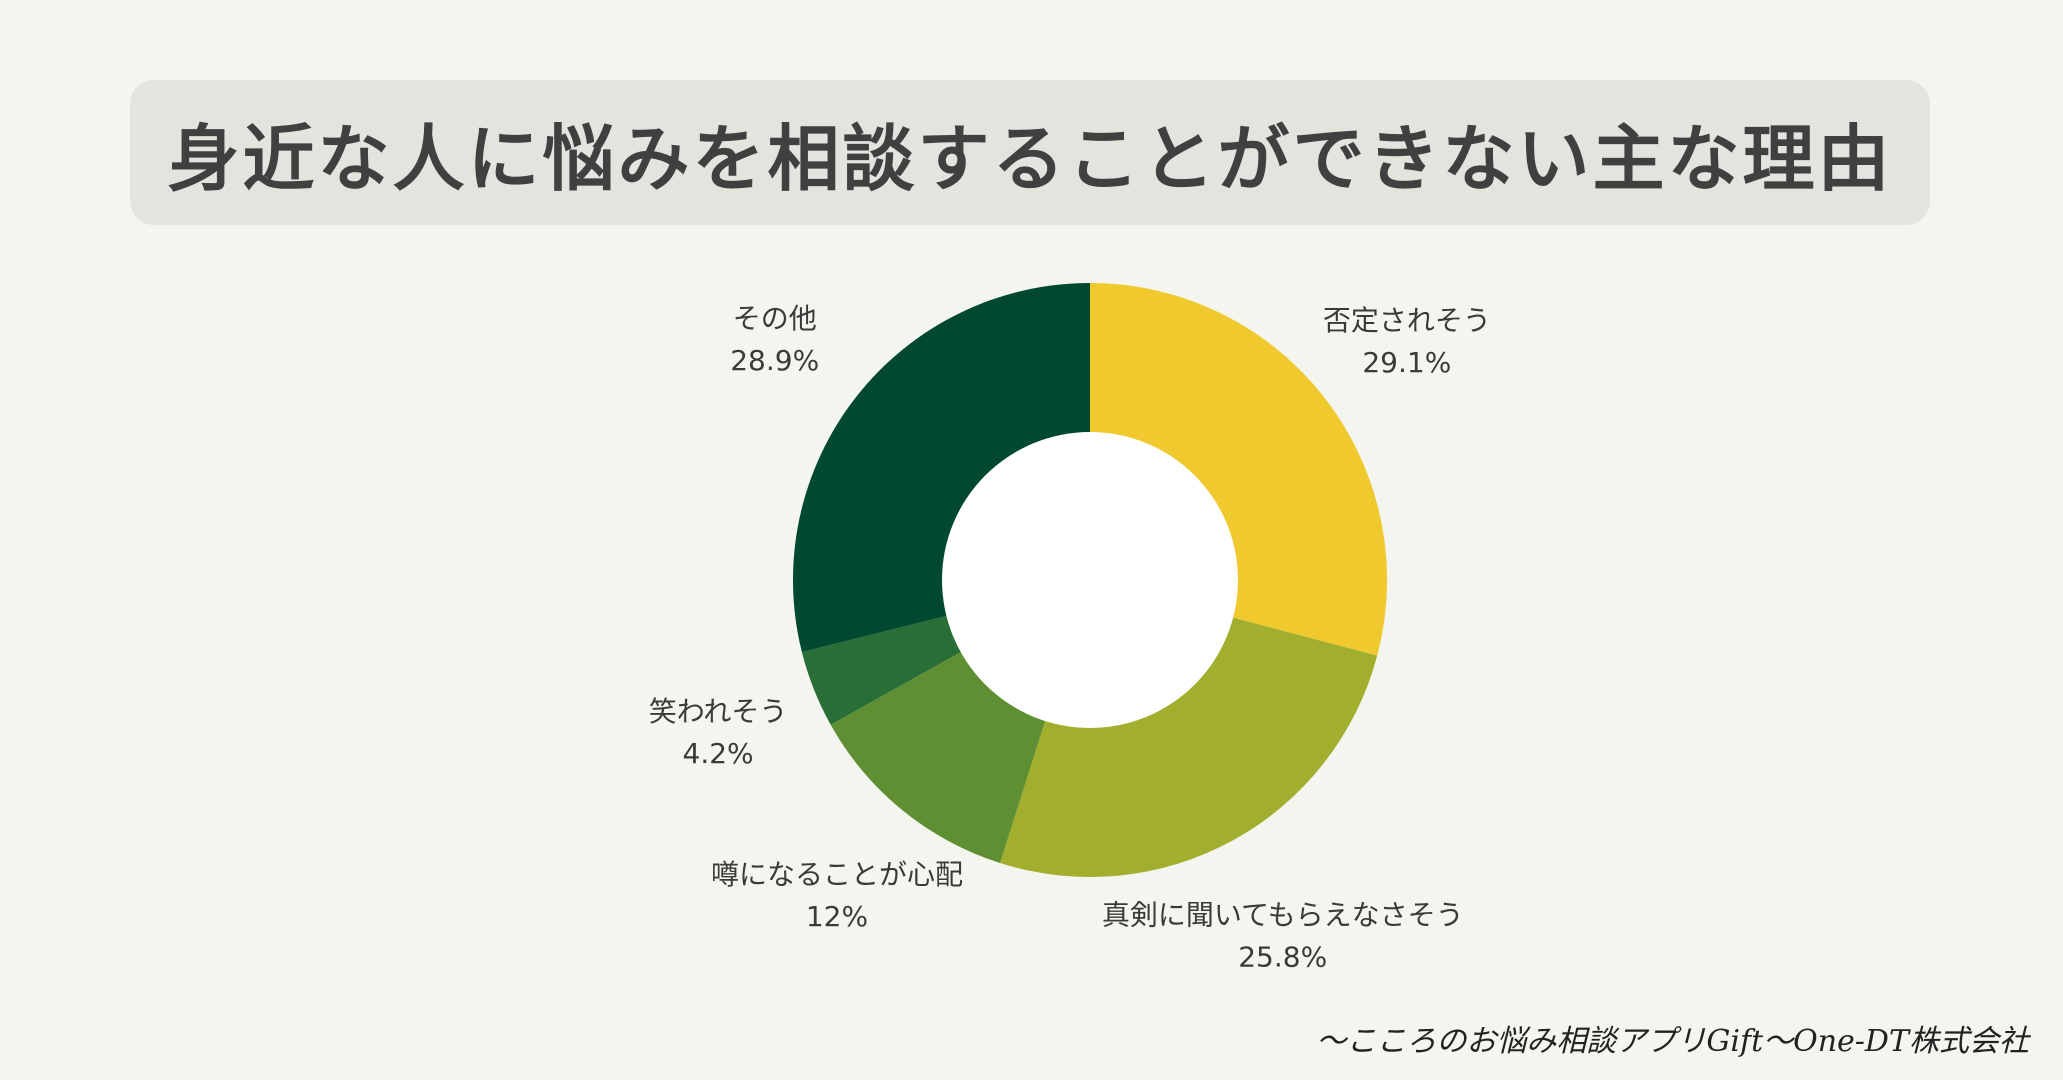 This screenshot has height=1080, width=2063. What do you see at coordinates (1030, 159) in the screenshot?
I see `chart-title: 身近な人に悩みを相談することができない主な理由` at bounding box center [1030, 159].